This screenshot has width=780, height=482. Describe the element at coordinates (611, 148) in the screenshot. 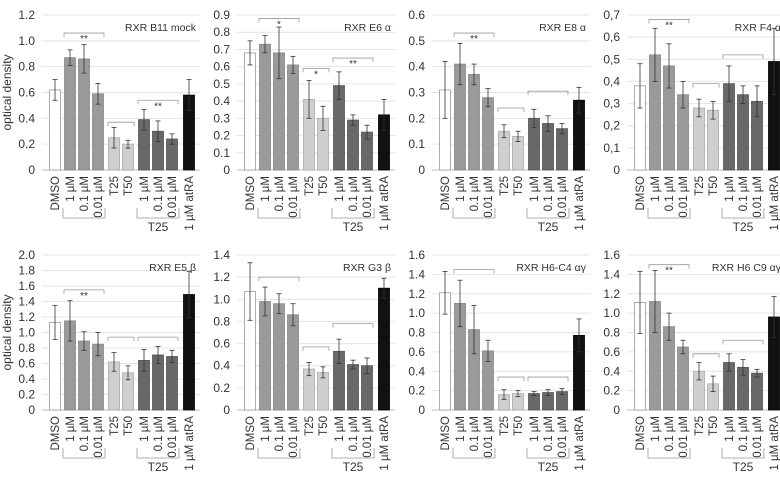

I see `y-tick-label: 0,1` at that location.